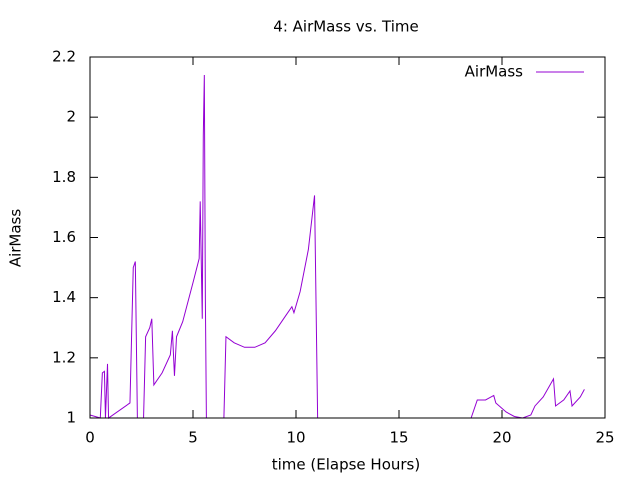 The image size is (640, 480). I want to click on y-tick-label: 2.2, so click(64, 57).